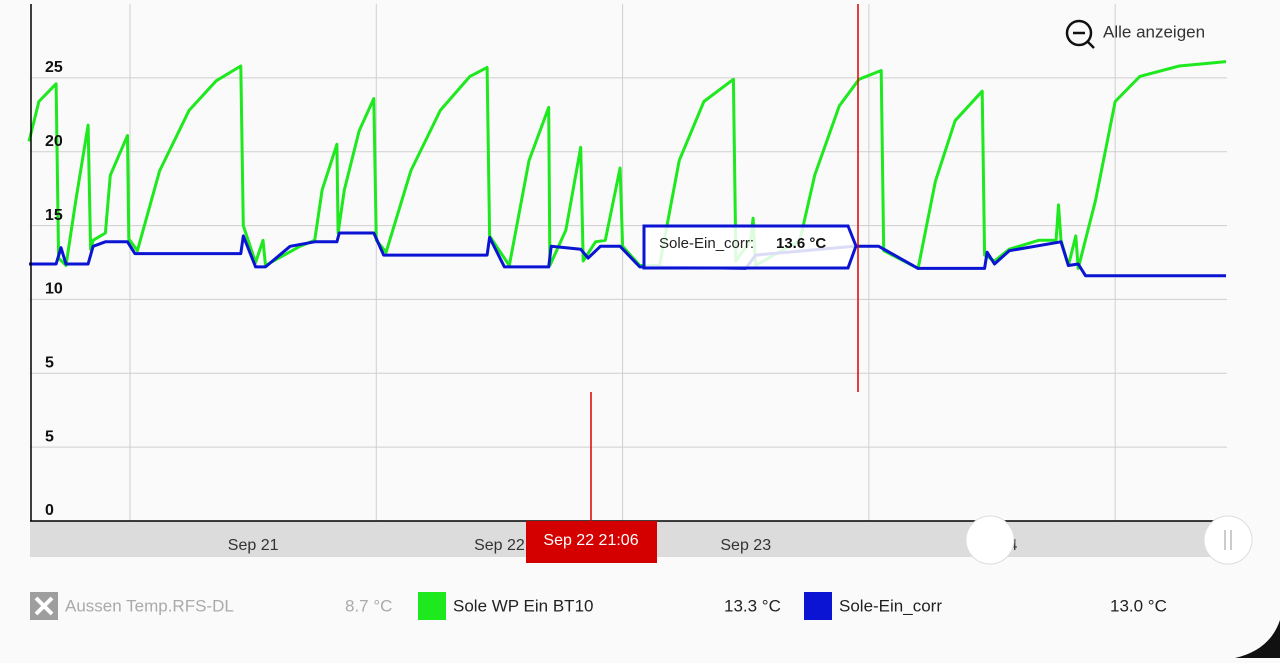 This screenshot has height=663, width=1280. Describe the element at coordinates (745, 545) in the screenshot. I see `x-tick-label: Sep 23` at that location.